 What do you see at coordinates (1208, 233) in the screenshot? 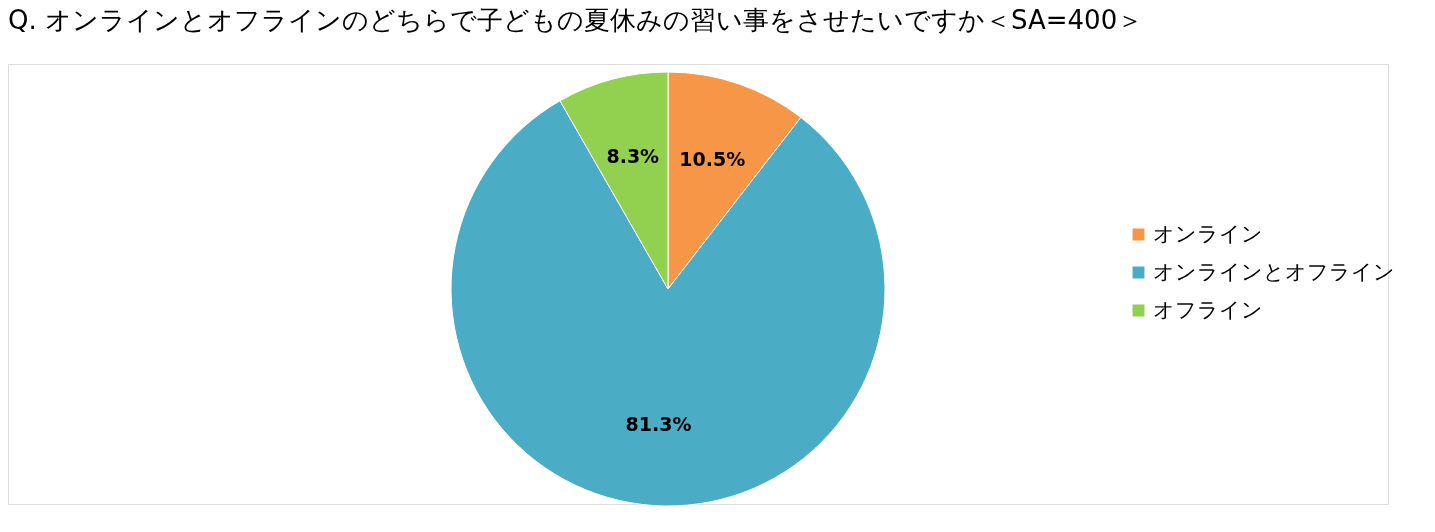
I see `legend-label: オンライン` at bounding box center [1208, 233].